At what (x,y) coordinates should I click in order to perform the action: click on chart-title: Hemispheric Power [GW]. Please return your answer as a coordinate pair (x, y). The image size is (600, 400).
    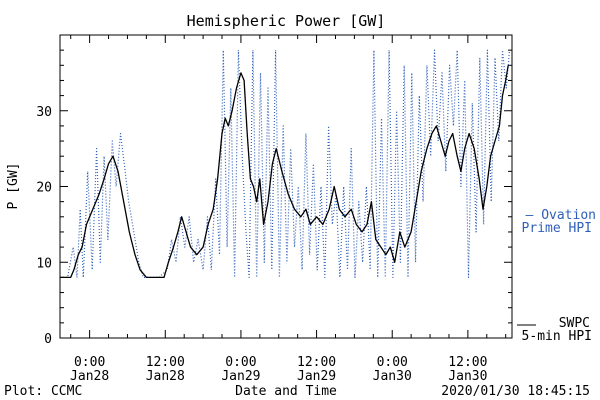
    Looking at the image, I should click on (286, 21).